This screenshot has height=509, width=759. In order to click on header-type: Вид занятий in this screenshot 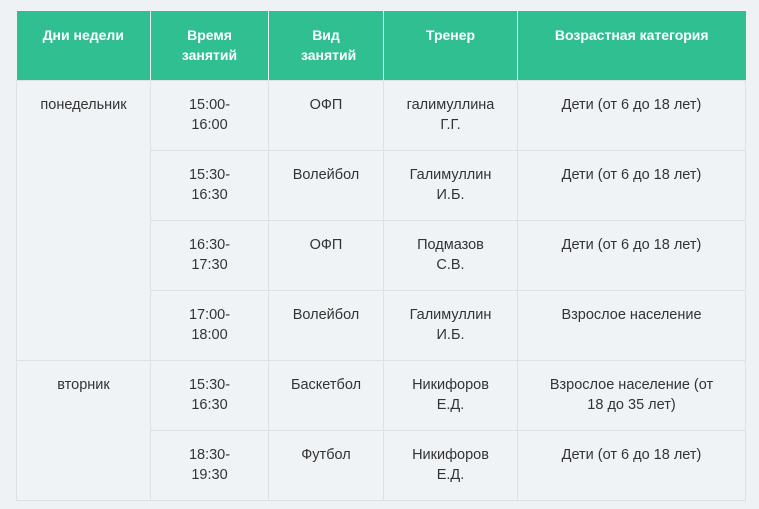, I will do `click(326, 45)`.